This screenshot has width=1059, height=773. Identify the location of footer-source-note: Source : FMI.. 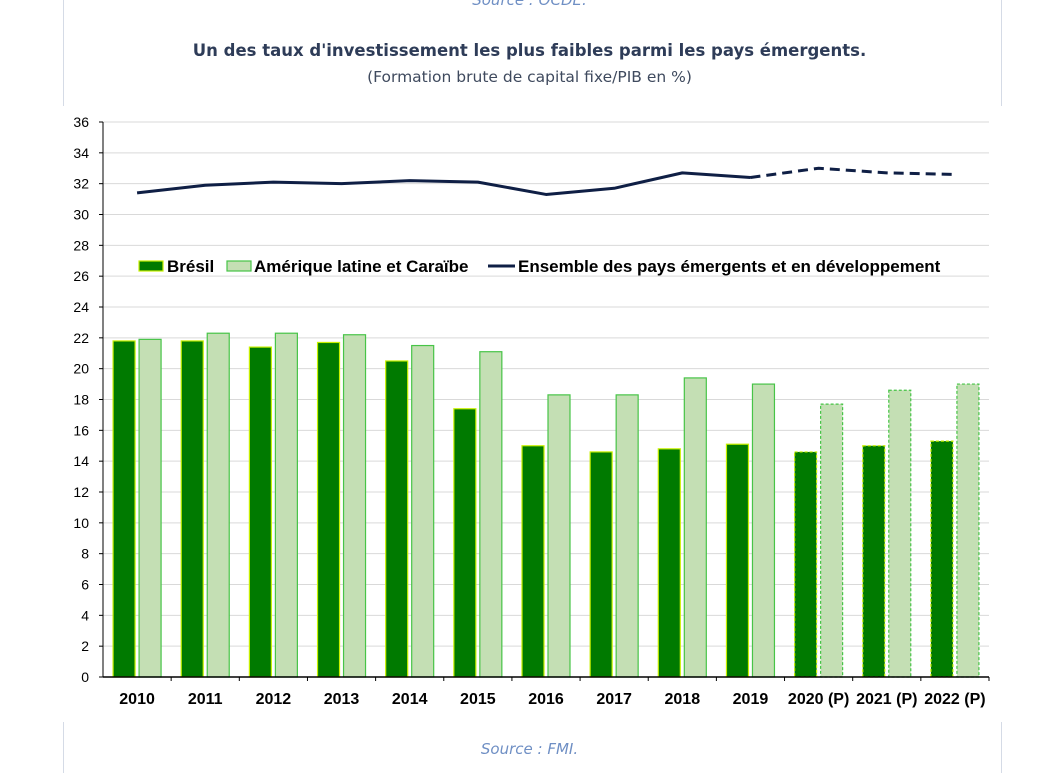
(529, 749).